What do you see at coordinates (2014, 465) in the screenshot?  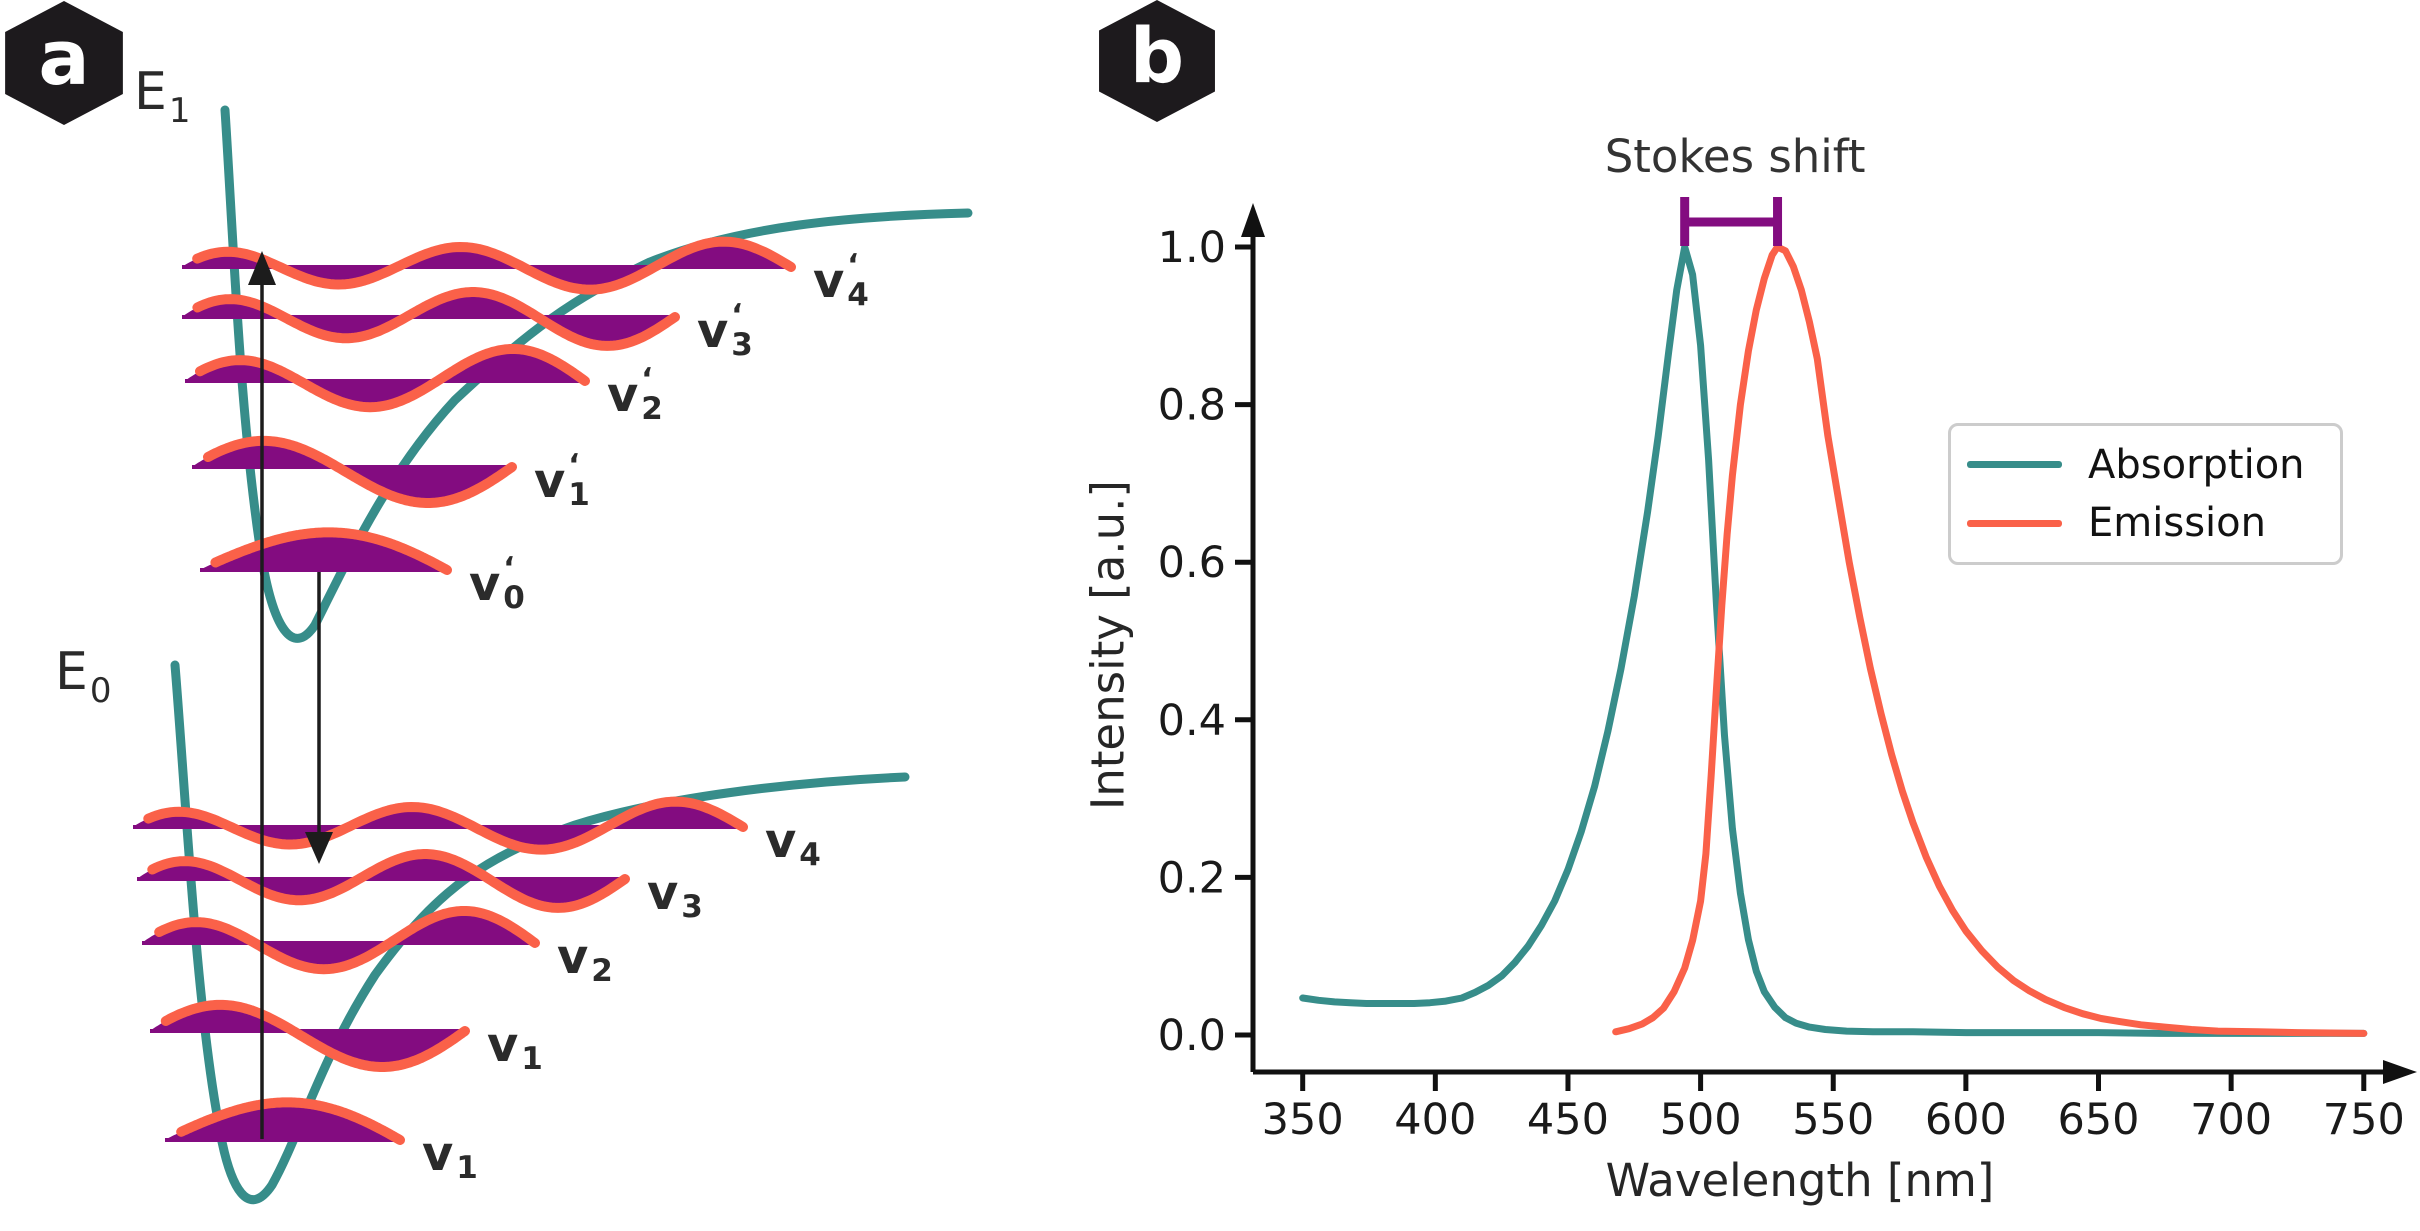 I see `absorption-line-swatch` at bounding box center [2014, 465].